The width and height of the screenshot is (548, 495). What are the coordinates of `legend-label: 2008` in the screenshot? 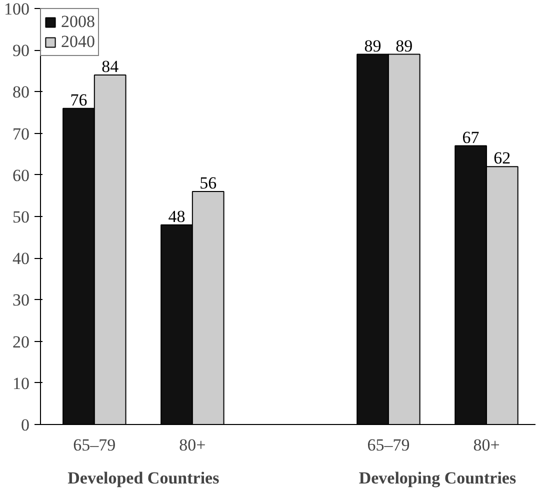 It's located at (78, 22).